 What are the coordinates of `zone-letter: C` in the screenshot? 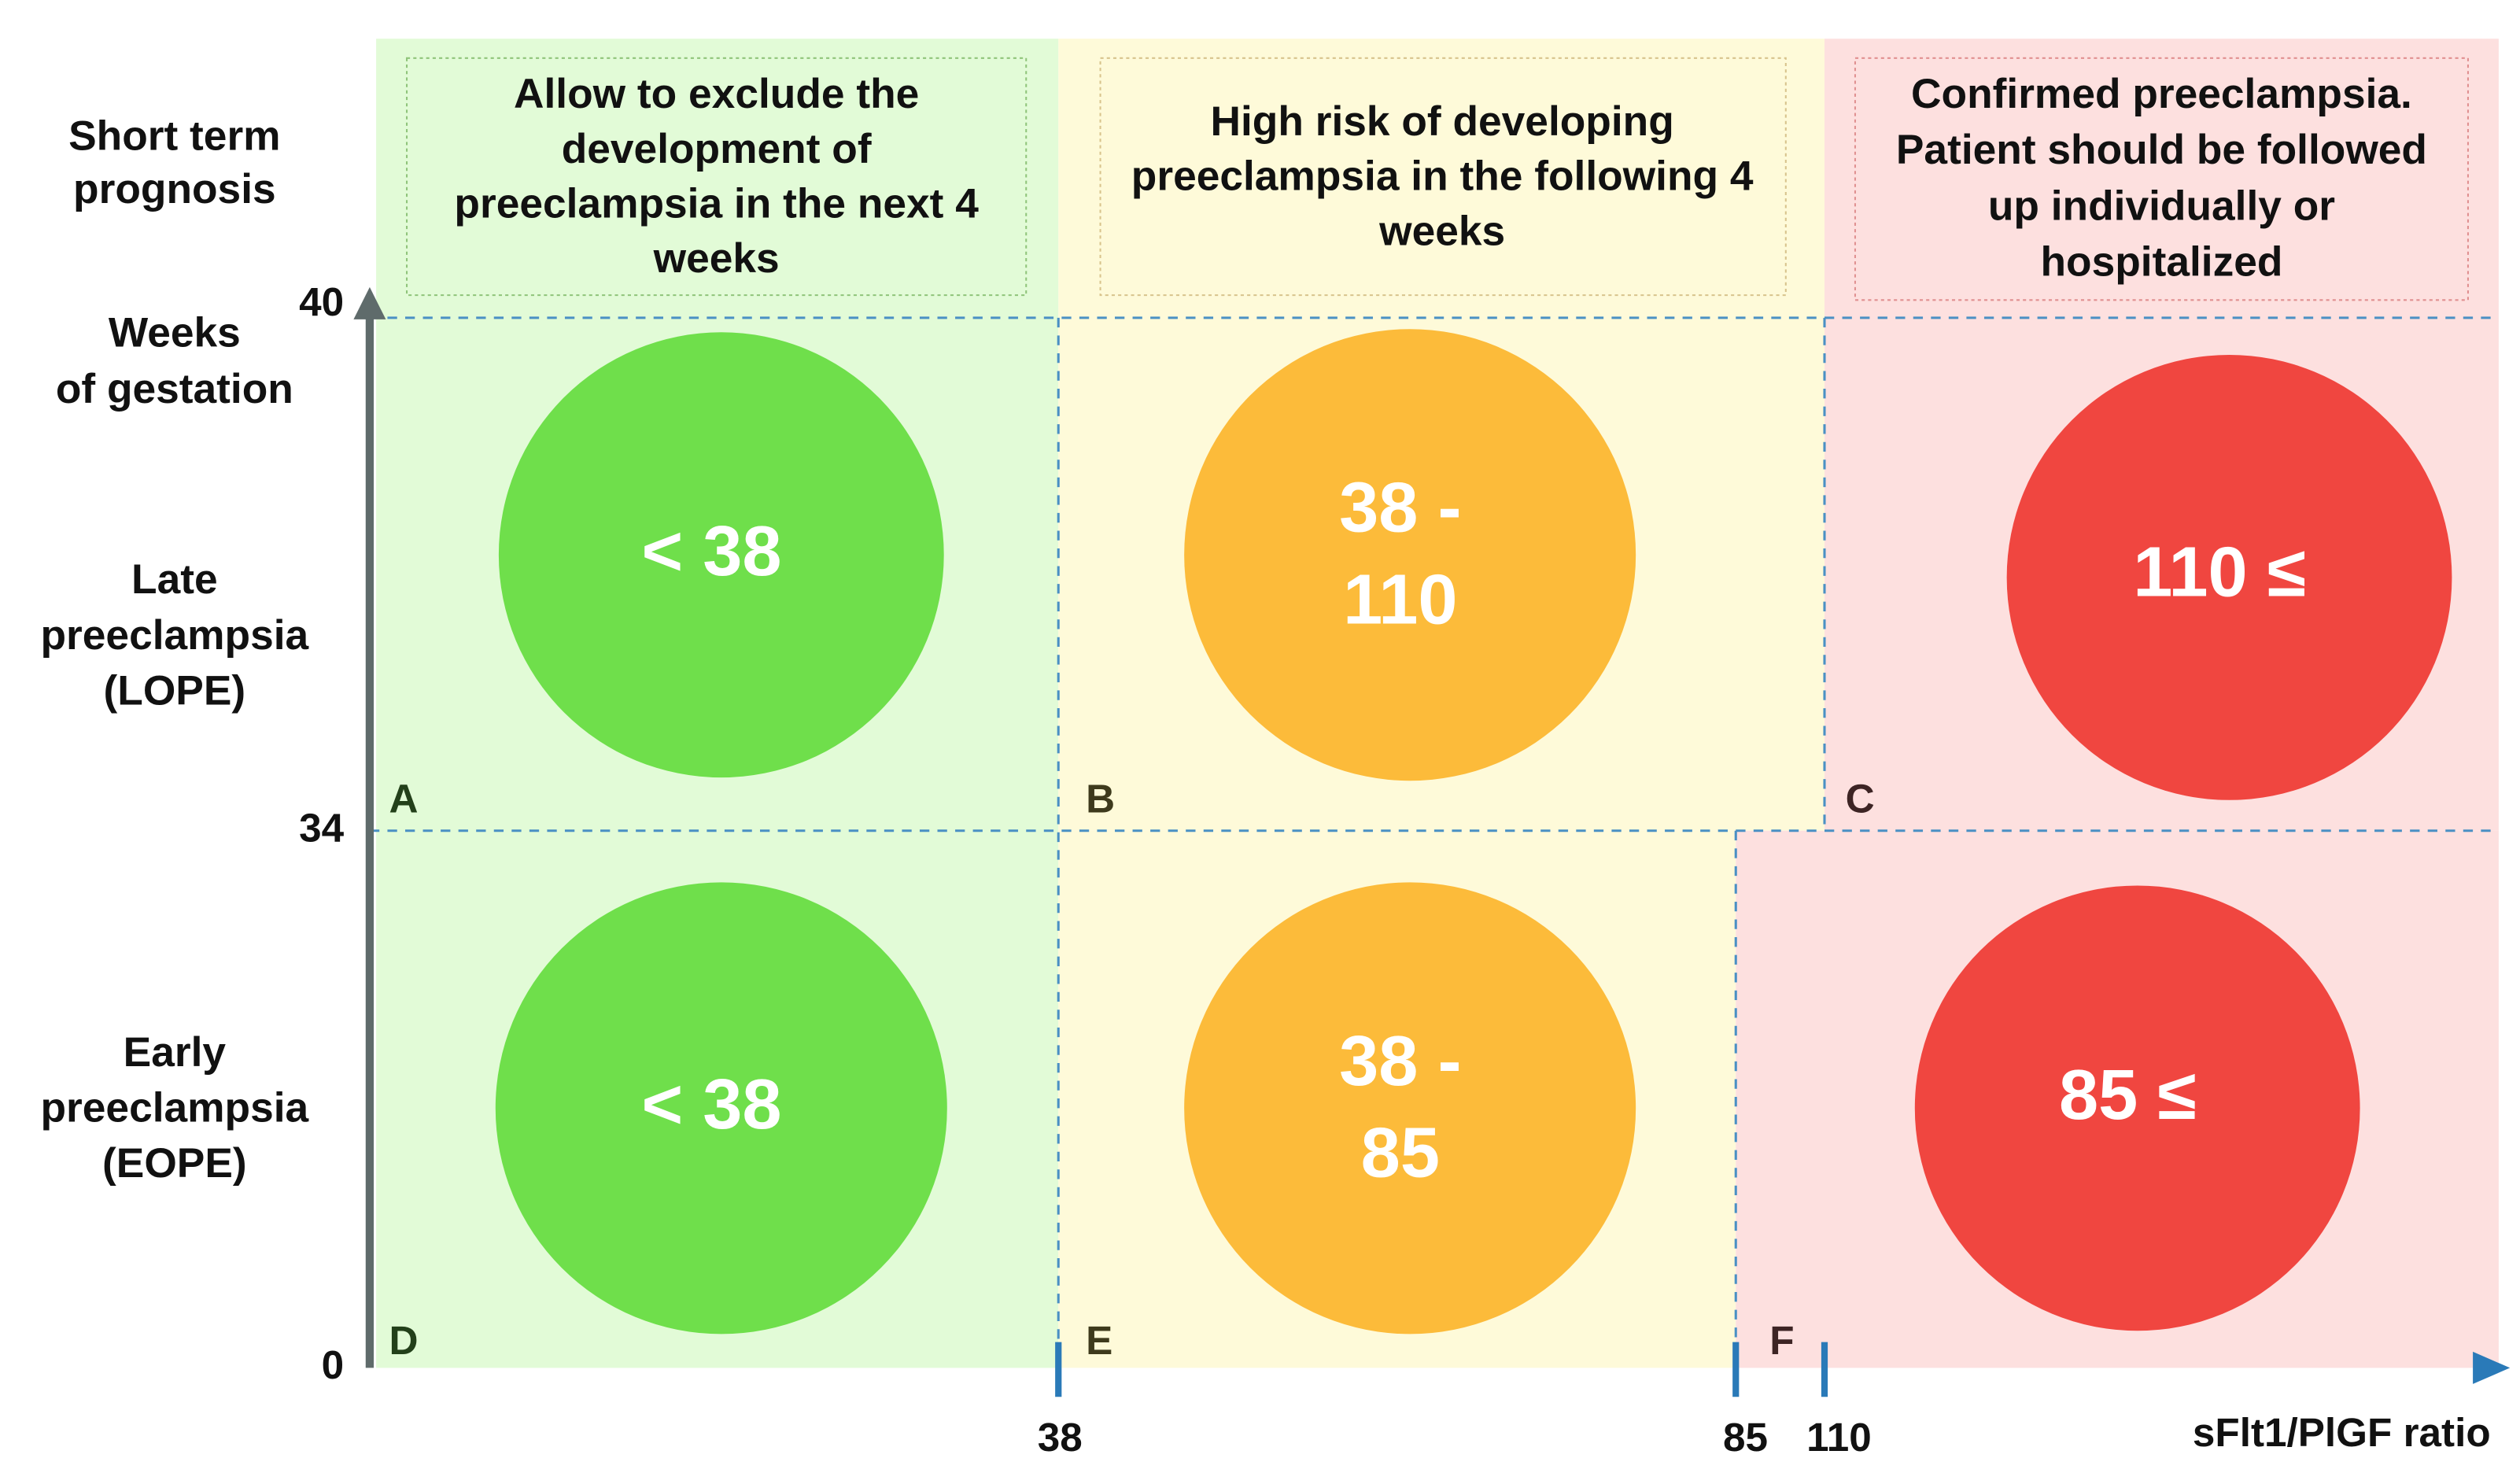 It's located at (1860, 798).